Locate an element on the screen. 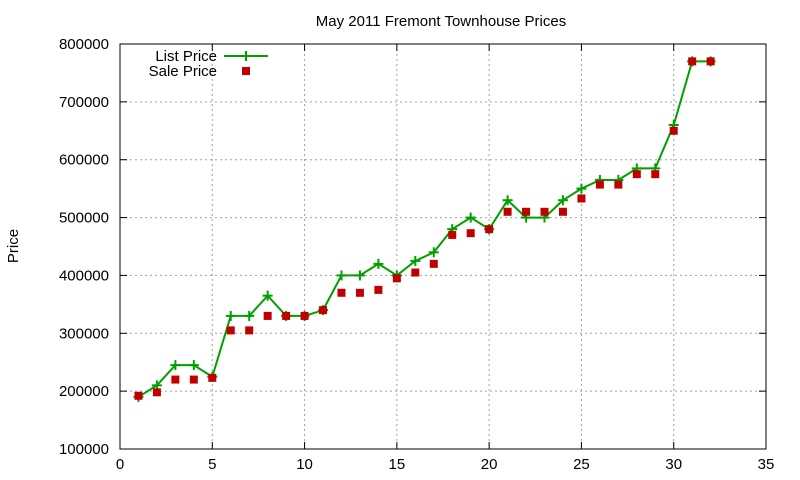  x-tick-label: 30 is located at coordinates (673, 464).